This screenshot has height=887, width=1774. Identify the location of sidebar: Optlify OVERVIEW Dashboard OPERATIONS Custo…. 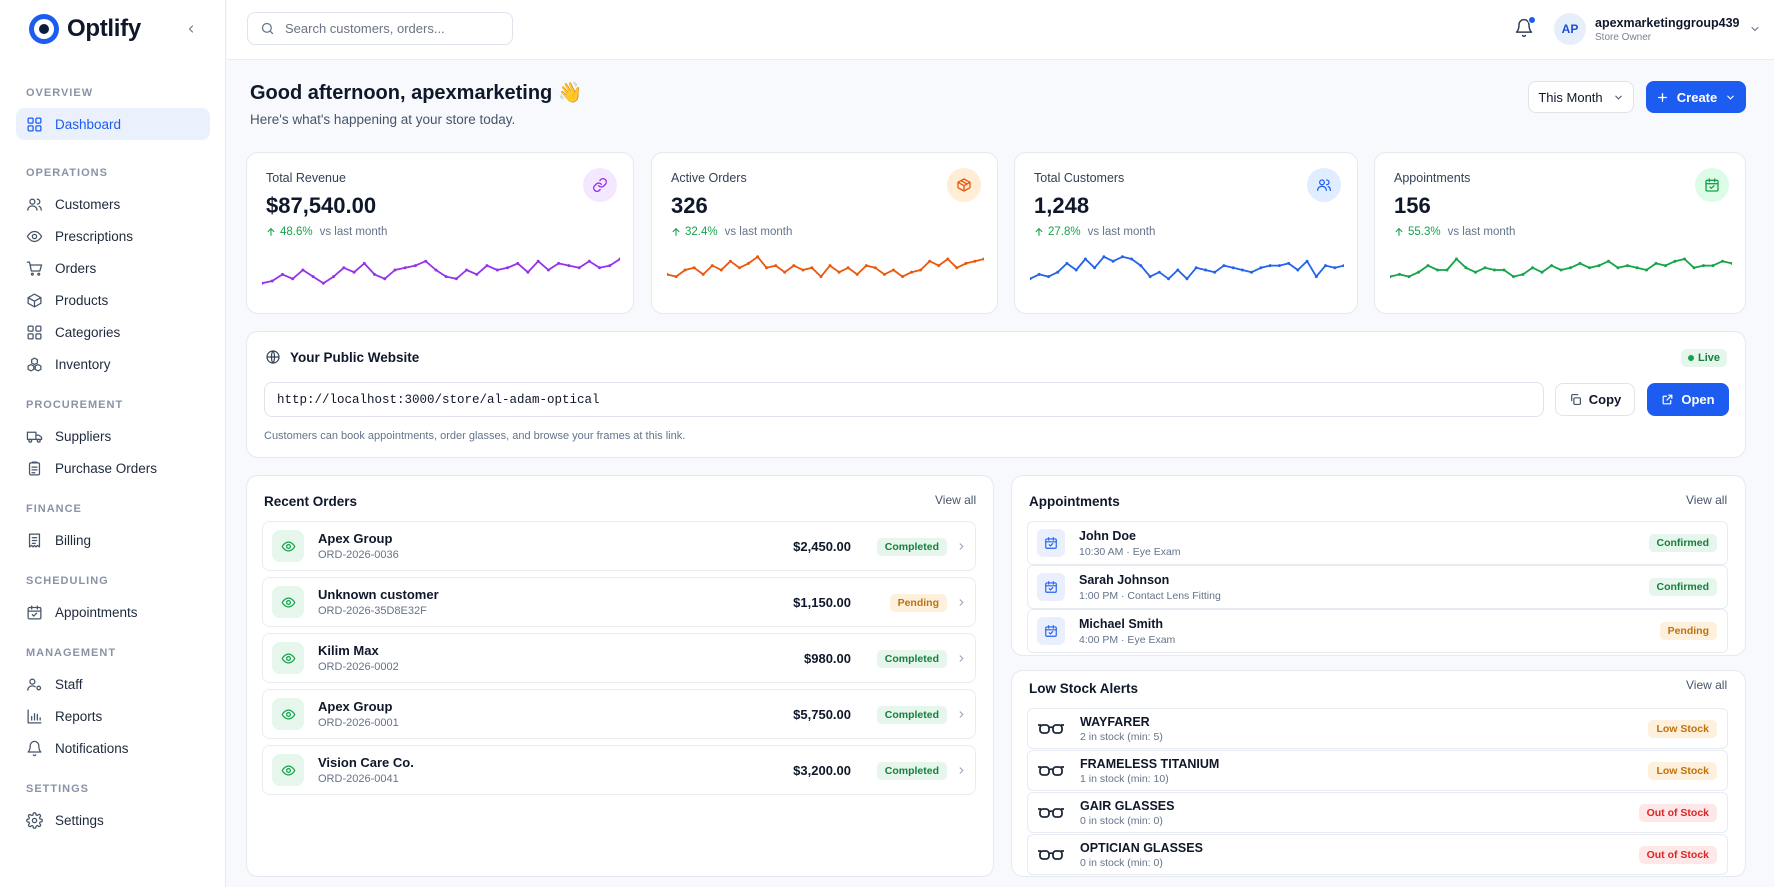
(113, 443).